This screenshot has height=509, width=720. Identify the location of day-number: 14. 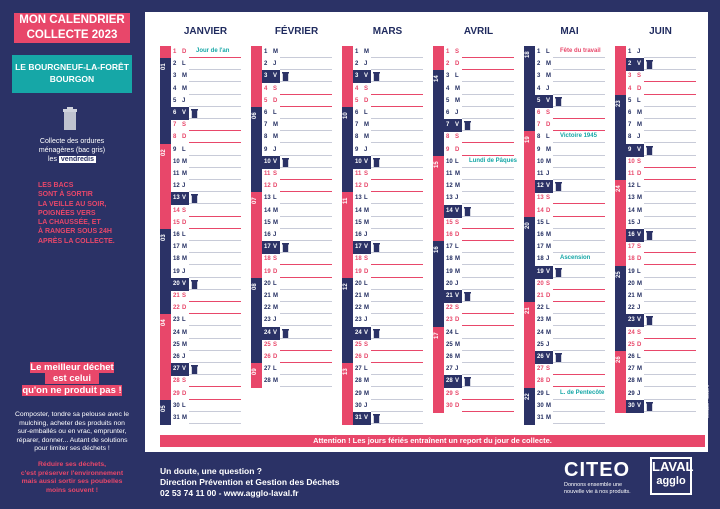
(358, 210).